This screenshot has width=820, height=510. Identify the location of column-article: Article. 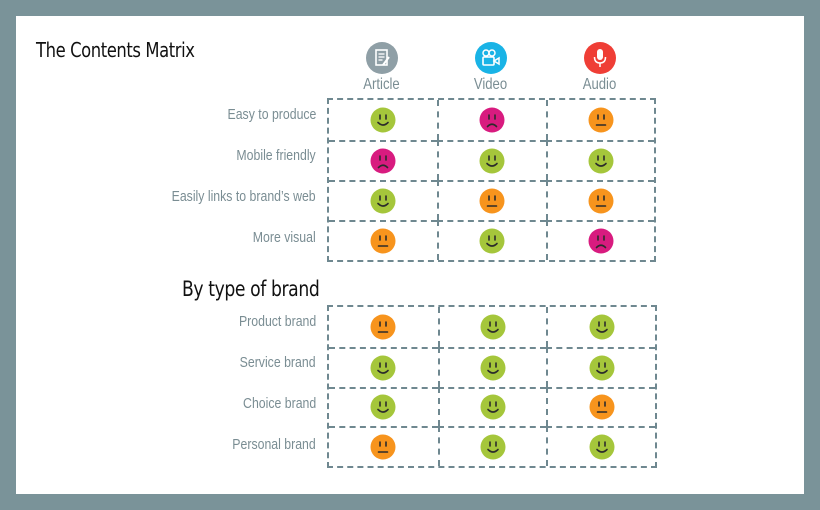
(381, 68).